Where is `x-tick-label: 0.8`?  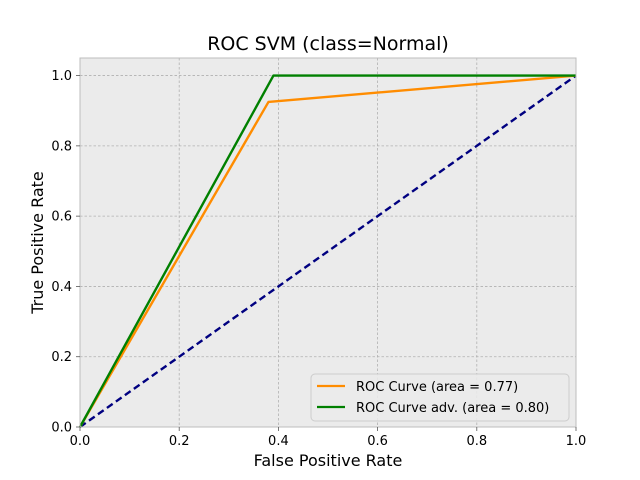 x-tick-label: 0.8 is located at coordinates (476, 441).